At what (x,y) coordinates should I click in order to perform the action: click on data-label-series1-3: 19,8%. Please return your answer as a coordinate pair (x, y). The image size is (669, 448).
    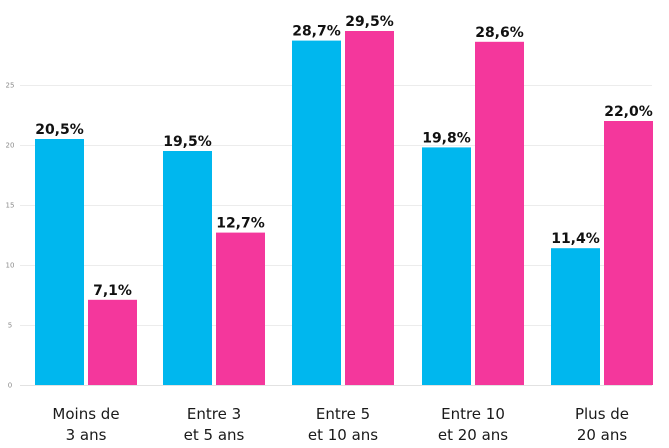
    Looking at the image, I should click on (446, 138).